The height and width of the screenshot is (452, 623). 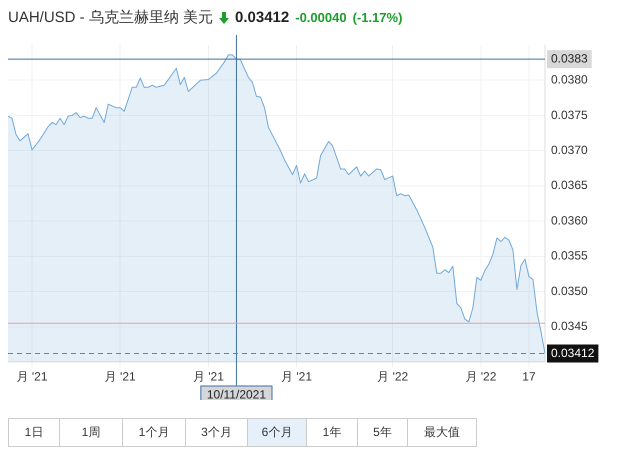 What do you see at coordinates (569, 115) in the screenshot?
I see `y-tick-label: 0.0375` at bounding box center [569, 115].